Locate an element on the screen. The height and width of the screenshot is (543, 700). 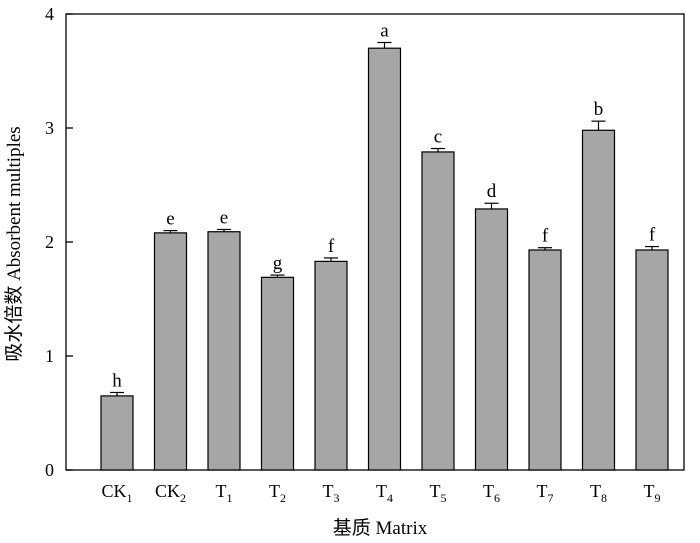
x-tick-label: T8 is located at coordinates (598, 493).